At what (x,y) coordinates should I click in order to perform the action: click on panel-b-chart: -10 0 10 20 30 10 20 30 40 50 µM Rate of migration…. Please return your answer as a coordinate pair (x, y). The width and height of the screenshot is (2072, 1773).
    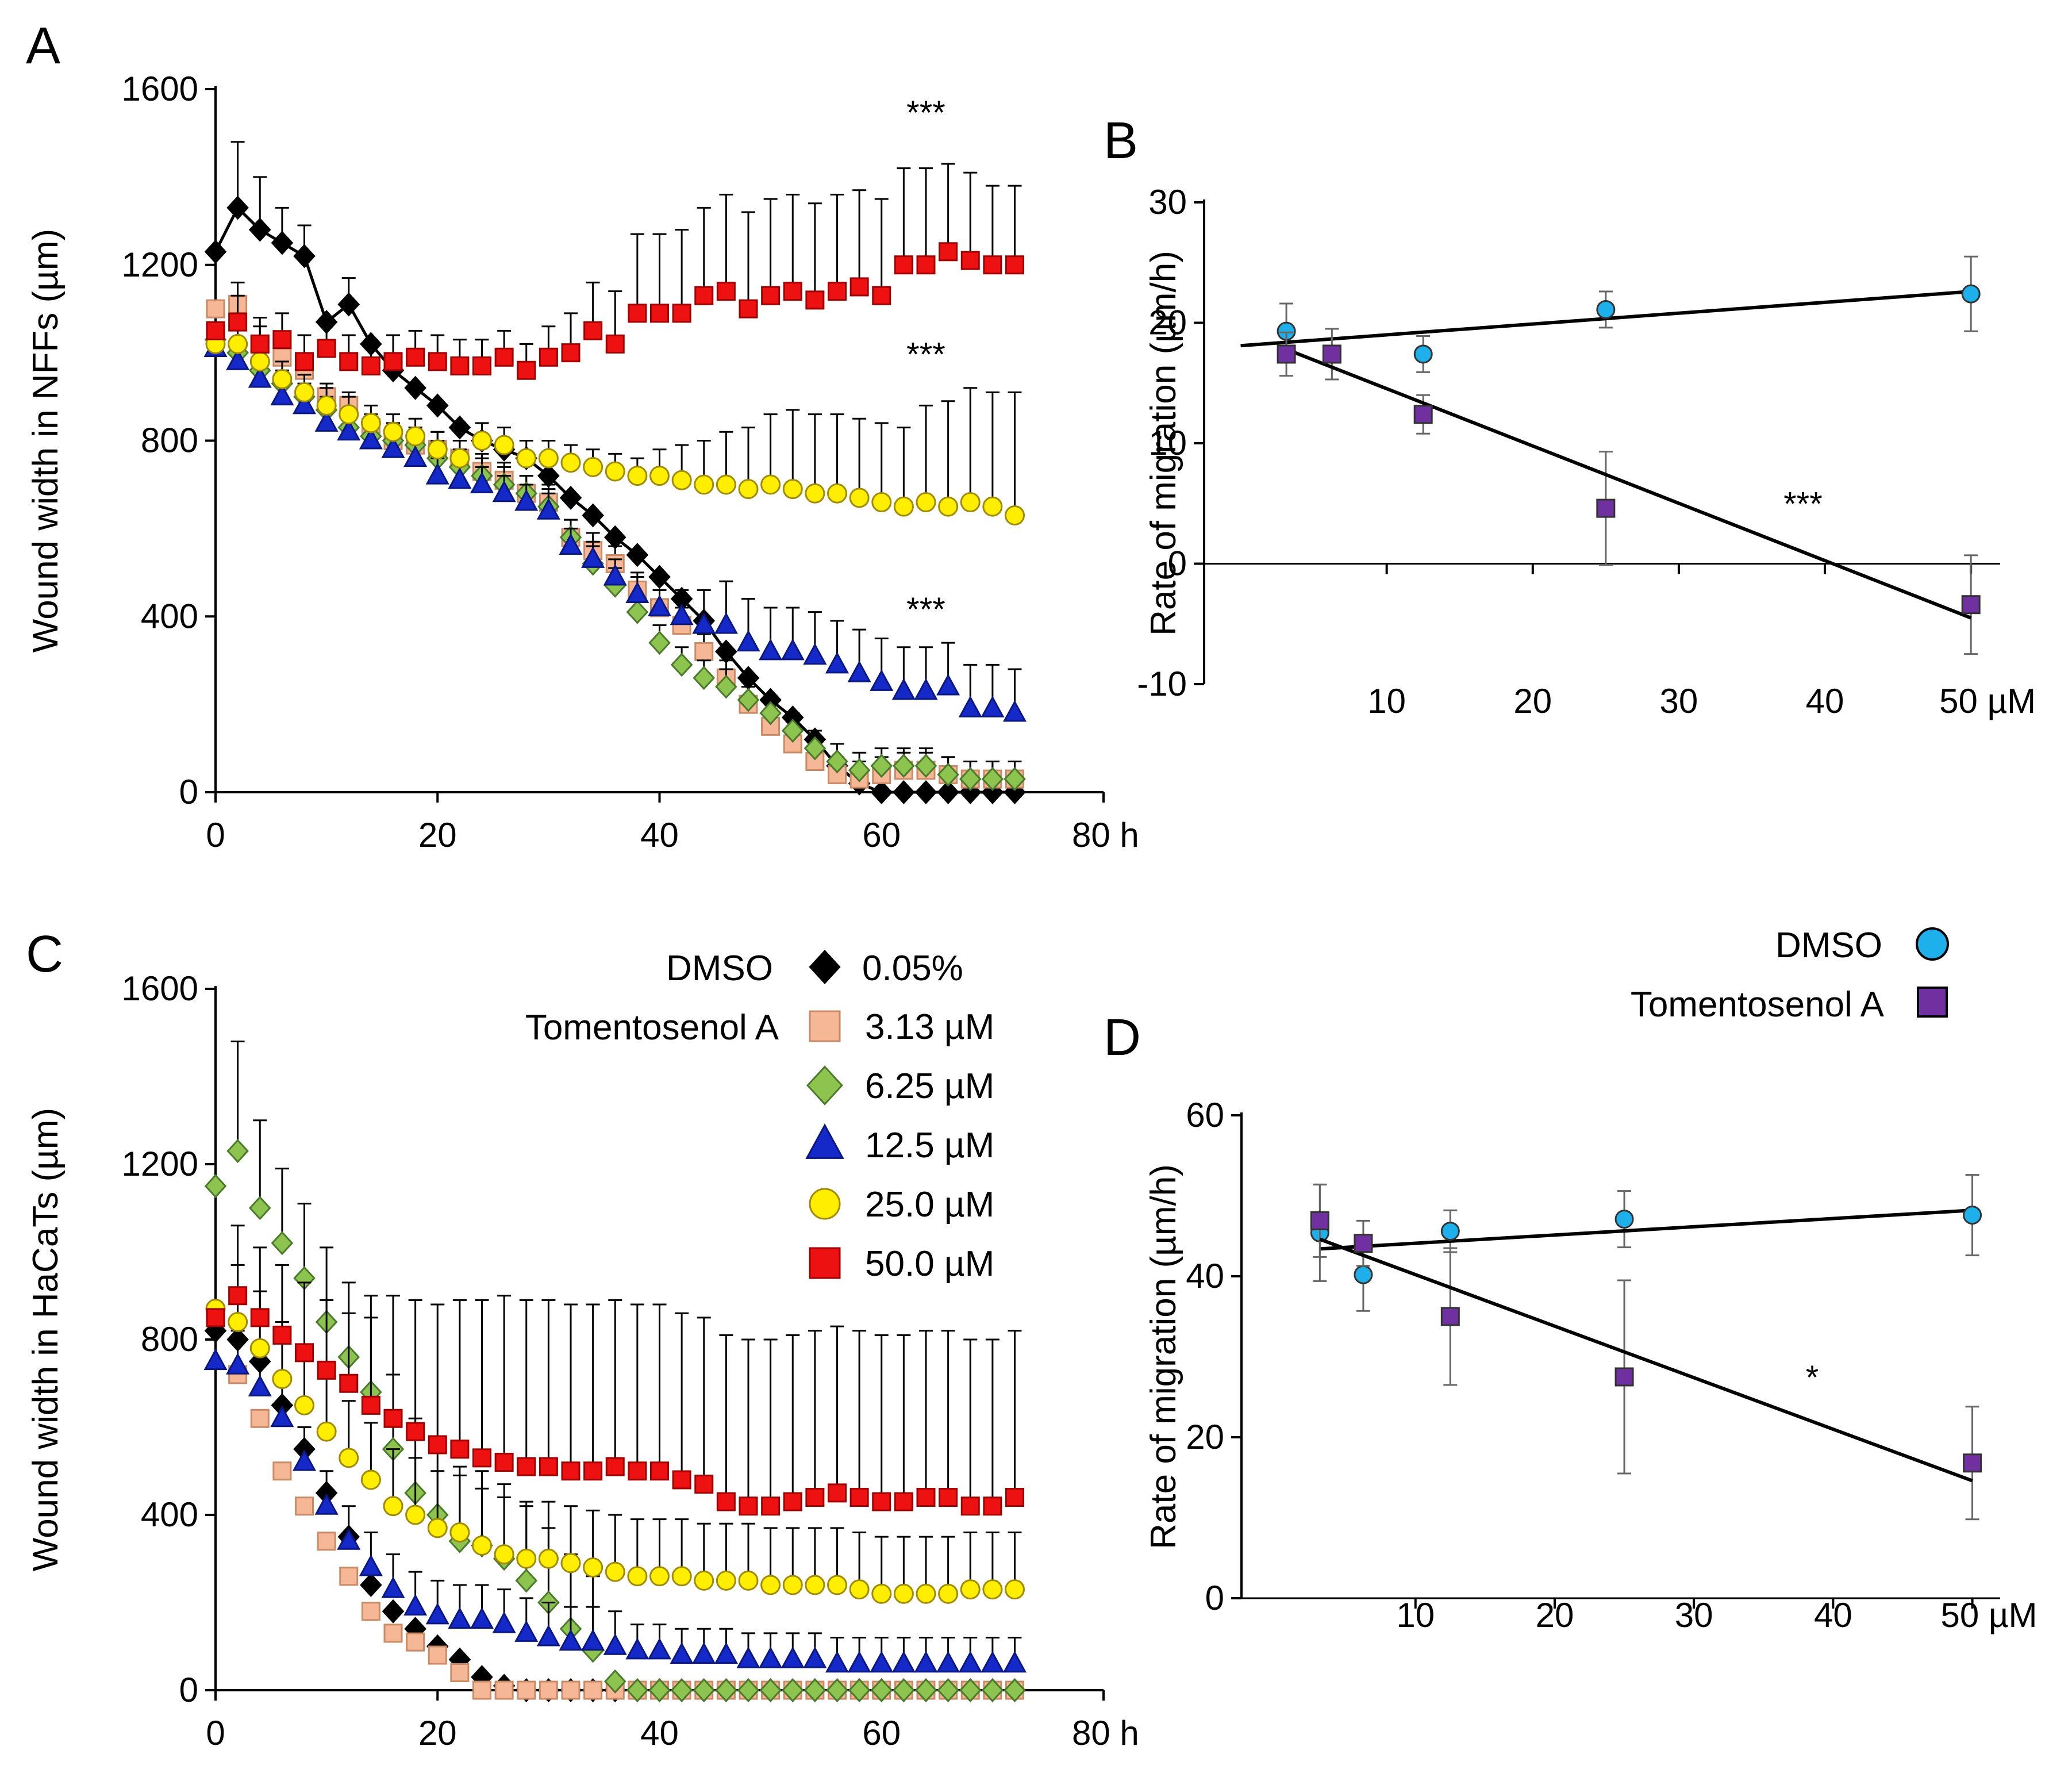
    Looking at the image, I should click on (1586, 451).